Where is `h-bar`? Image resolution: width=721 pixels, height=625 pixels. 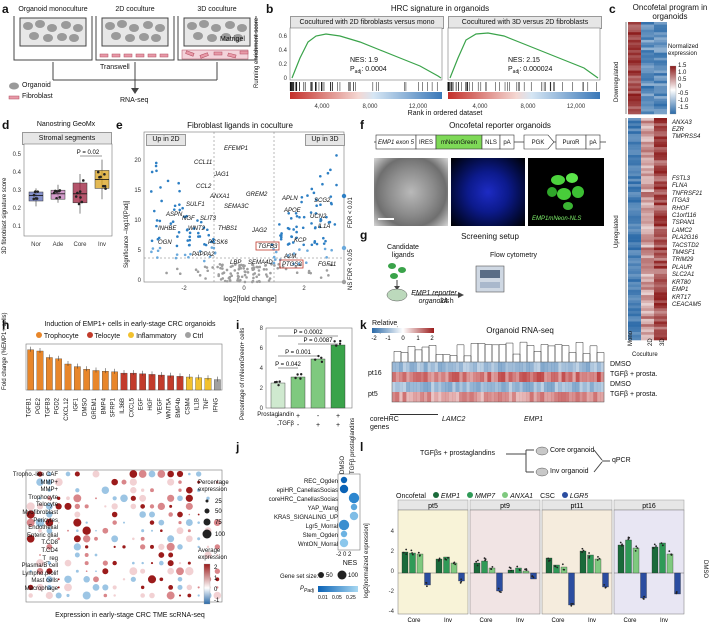
h-bar is located at coordinates (142, 382).